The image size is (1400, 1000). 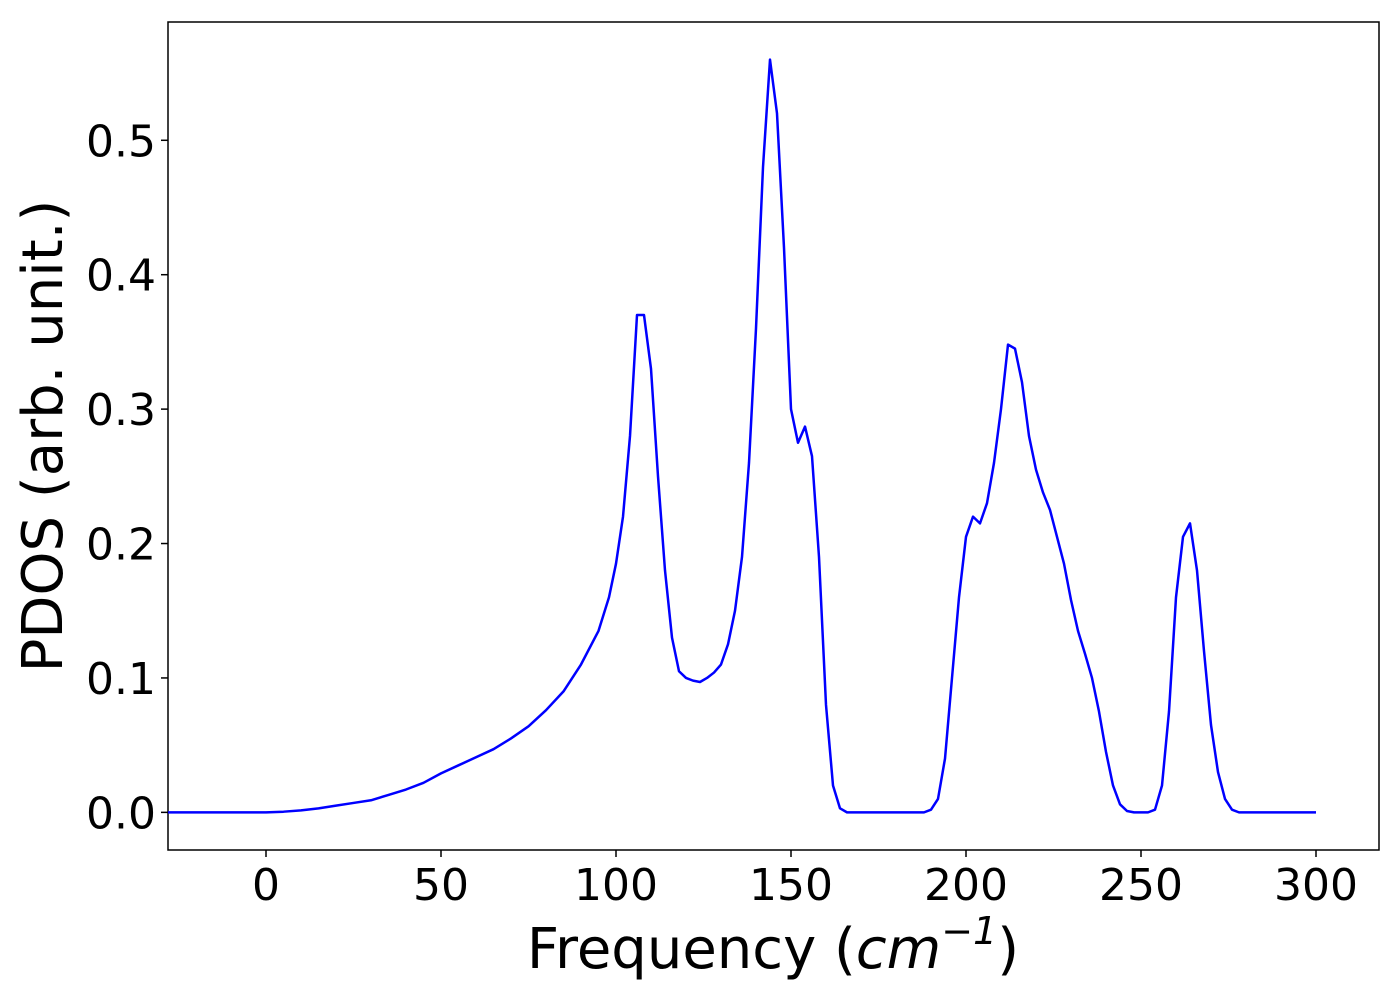 I want to click on y-tick-label: 0.2, so click(x=121, y=545).